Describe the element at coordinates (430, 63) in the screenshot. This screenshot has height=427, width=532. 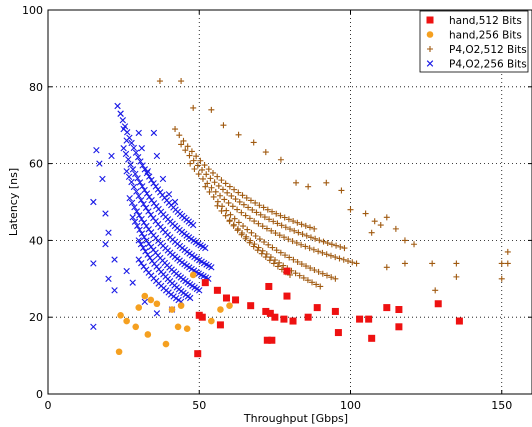
I see `legend-marker` at that location.